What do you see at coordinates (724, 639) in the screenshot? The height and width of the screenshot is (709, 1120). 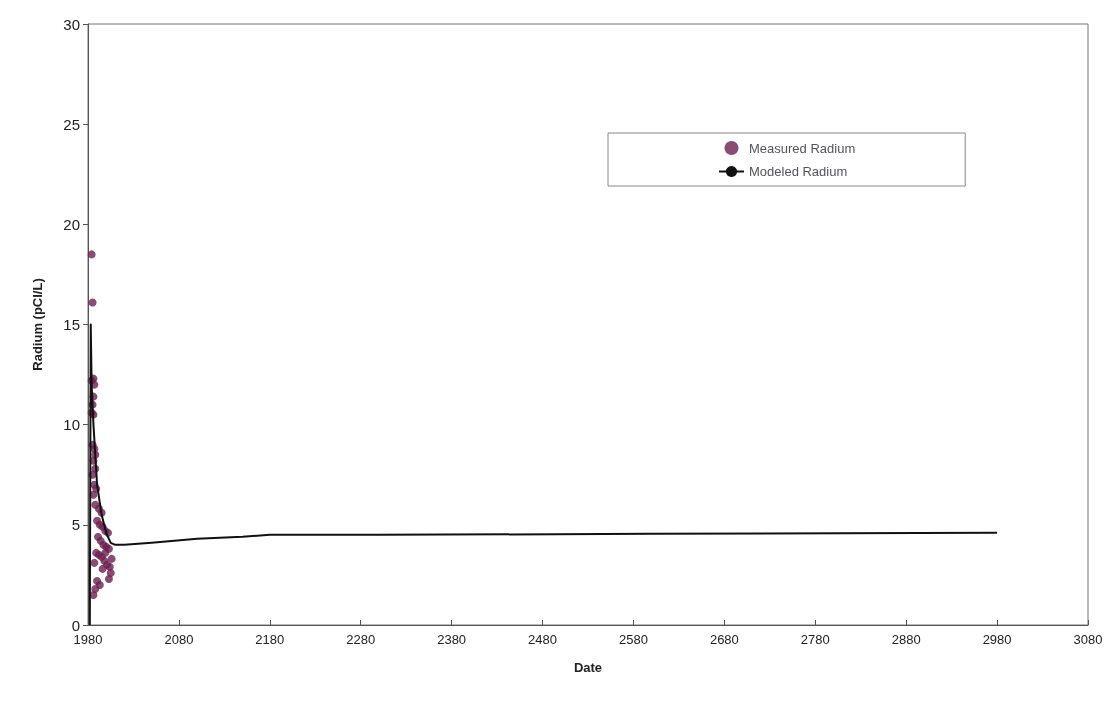 I see `x-tick-label: 2680` at bounding box center [724, 639].